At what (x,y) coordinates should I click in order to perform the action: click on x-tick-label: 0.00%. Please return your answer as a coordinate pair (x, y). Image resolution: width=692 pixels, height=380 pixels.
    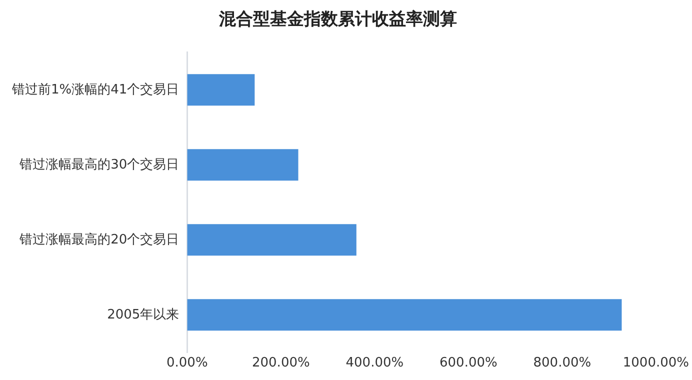
    Looking at the image, I should click on (187, 363).